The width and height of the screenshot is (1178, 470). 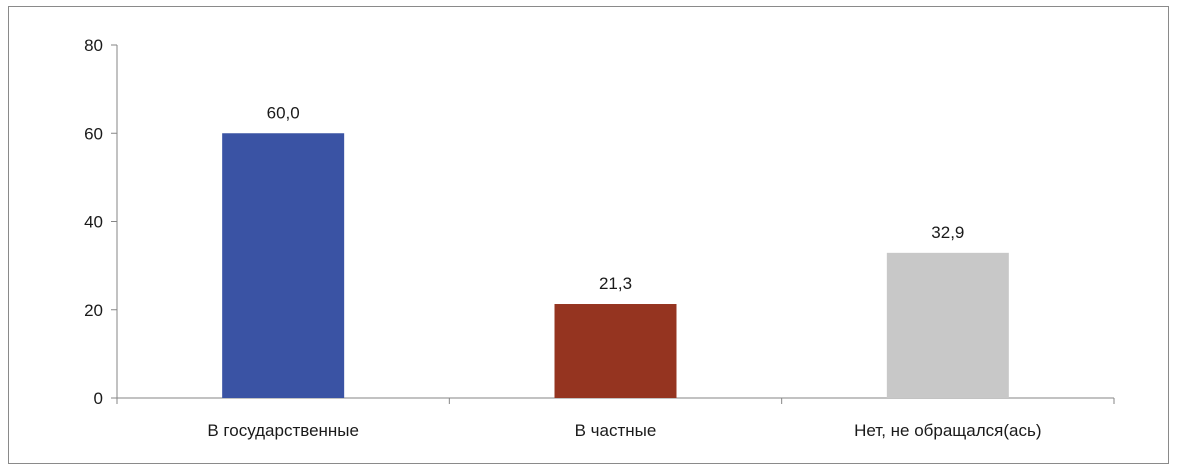 I want to click on y-tick-label: 0, so click(x=98, y=398).